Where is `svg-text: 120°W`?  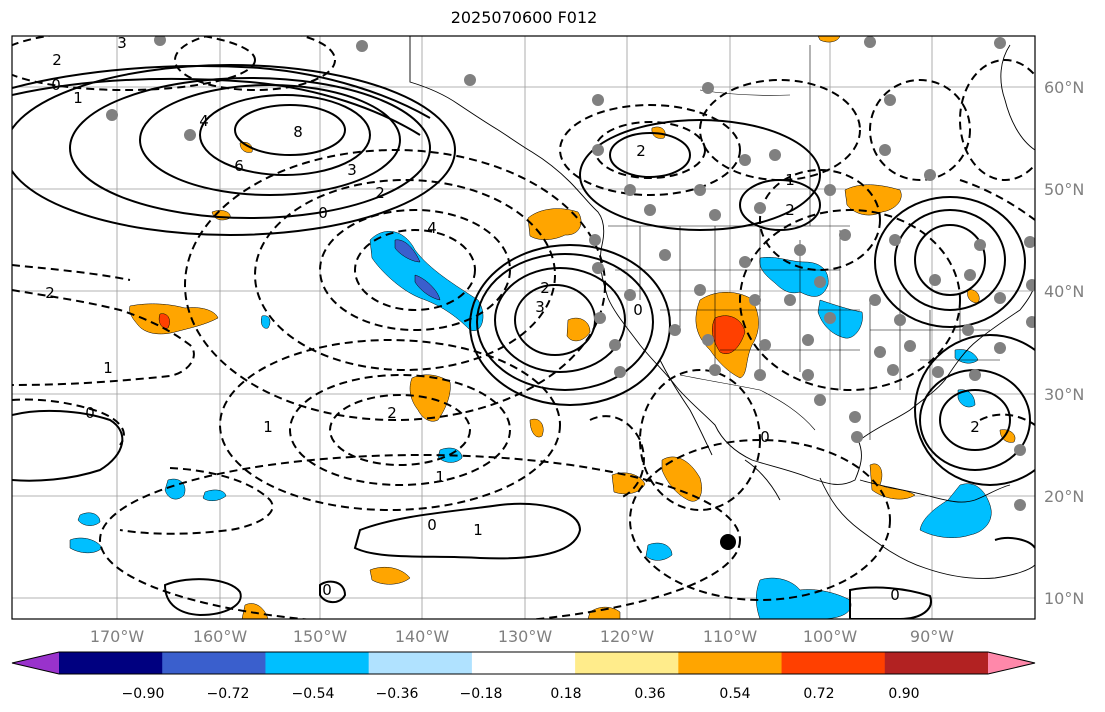 svg-text: 120°W is located at coordinates (627, 636).